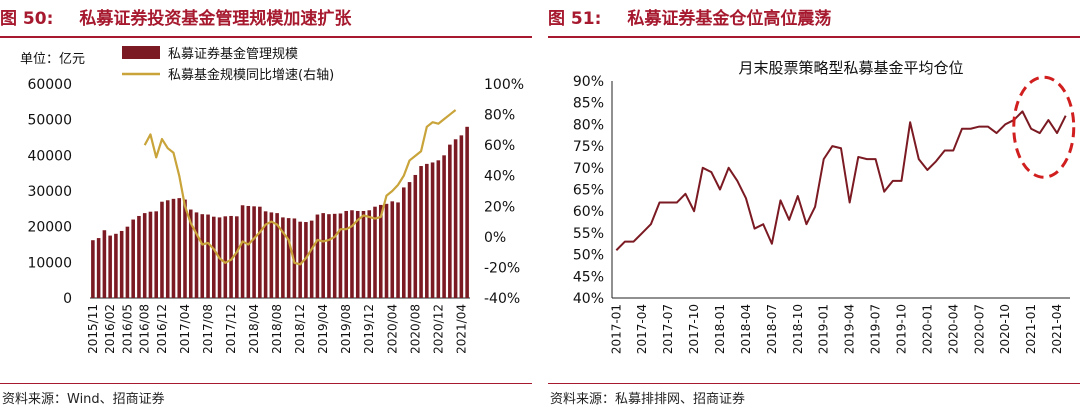  What do you see at coordinates (694, 329) in the screenshot?
I see `x-tick-label: 2017-10` at bounding box center [694, 329].